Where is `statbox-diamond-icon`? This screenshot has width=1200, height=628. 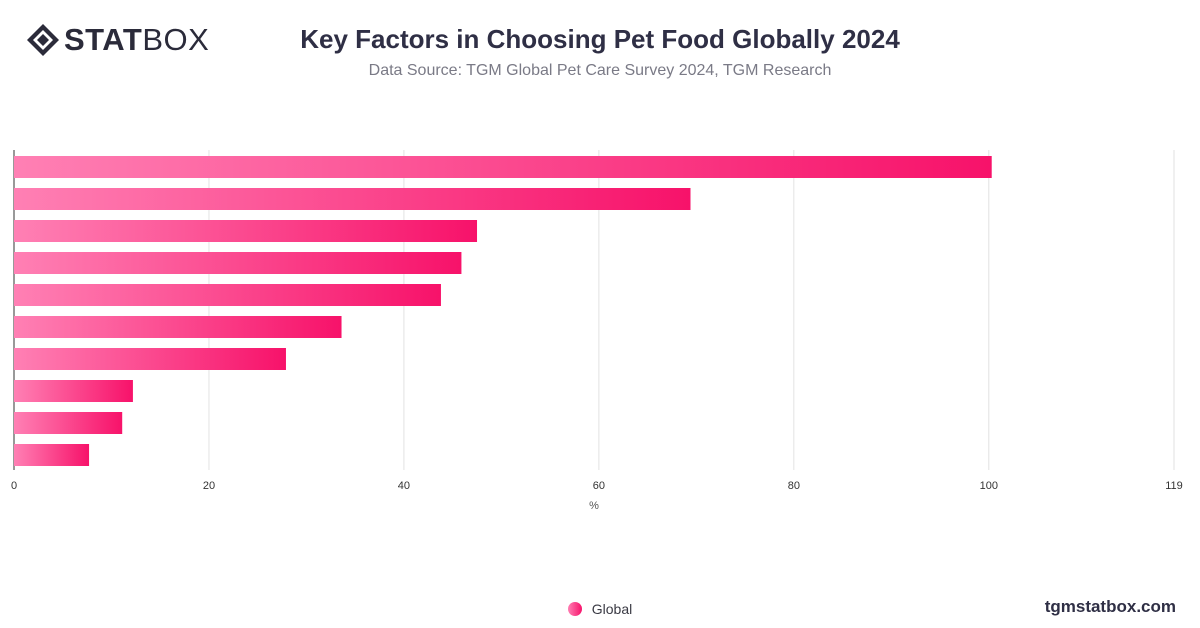
statbox-diamond-icon is located at coordinates (43, 40).